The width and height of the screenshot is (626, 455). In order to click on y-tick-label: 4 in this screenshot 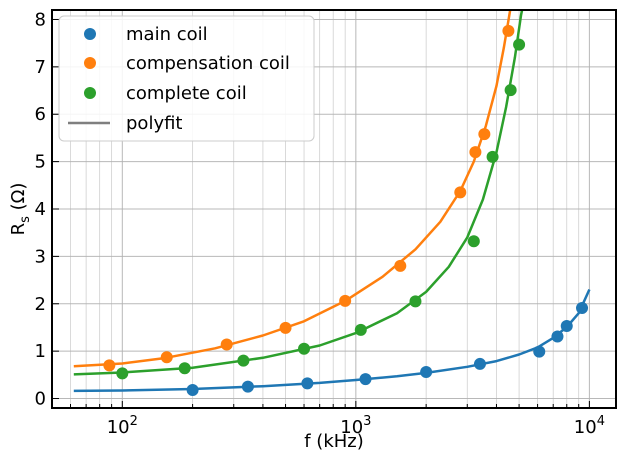, I will do `click(40, 209)`.